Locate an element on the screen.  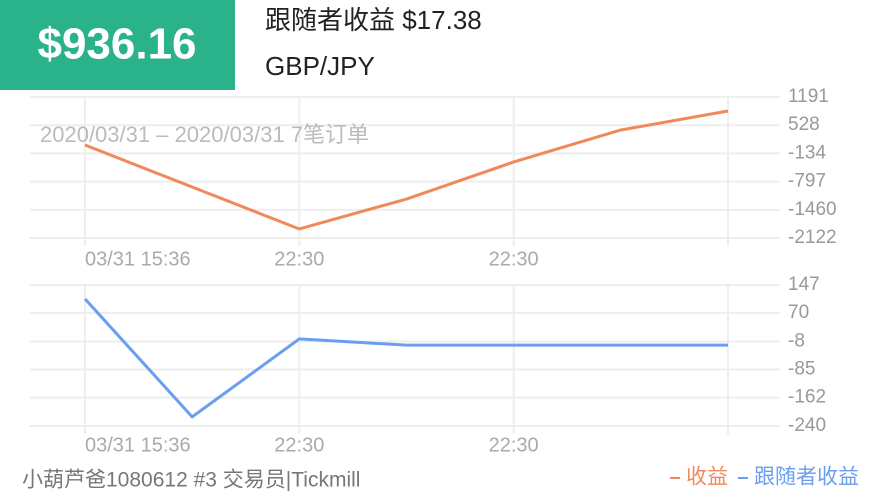
balance: $936.16 is located at coordinates (116, 44).